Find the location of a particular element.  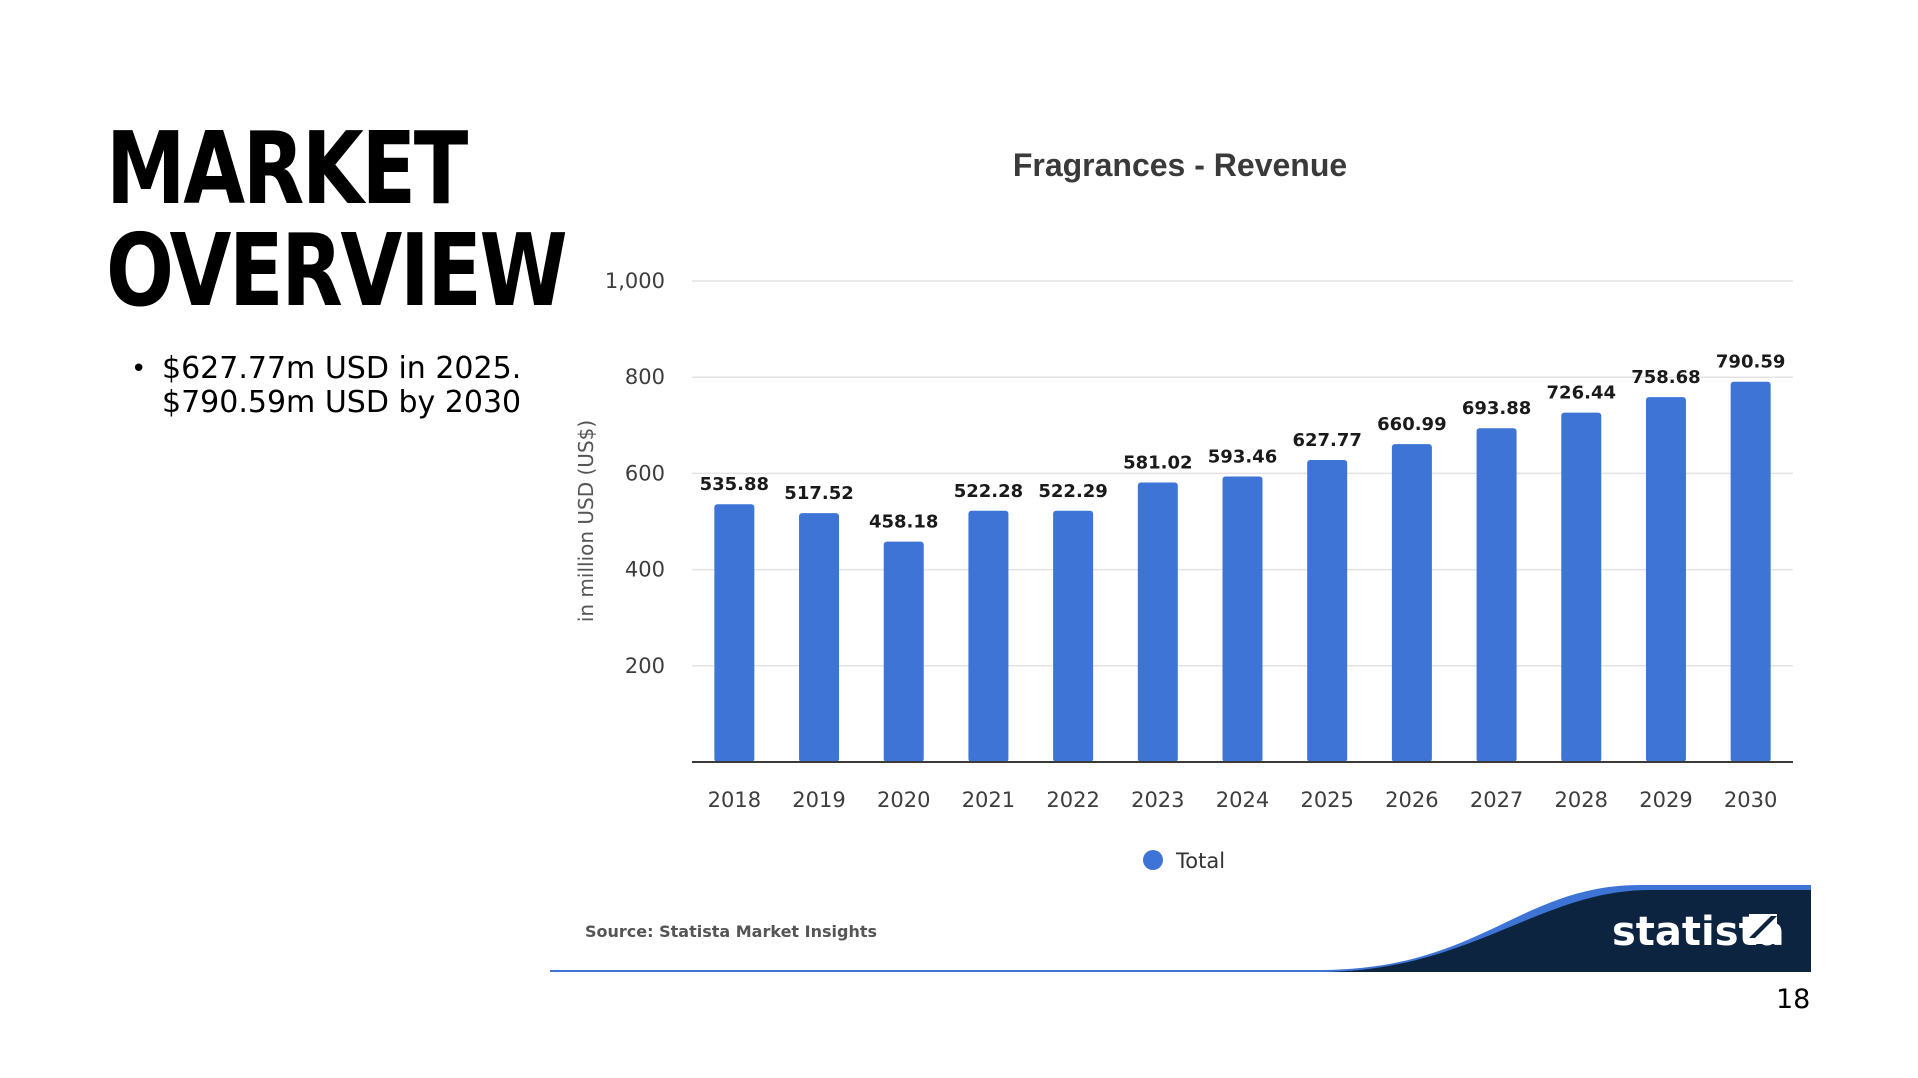

data-label: 581.02 is located at coordinates (1157, 463).